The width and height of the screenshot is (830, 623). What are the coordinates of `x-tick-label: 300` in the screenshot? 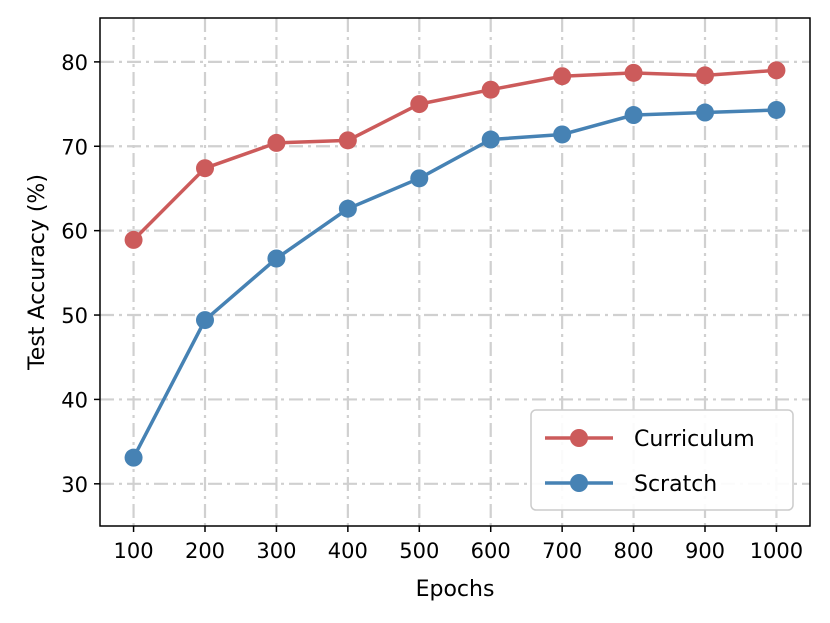 It's located at (276, 551).